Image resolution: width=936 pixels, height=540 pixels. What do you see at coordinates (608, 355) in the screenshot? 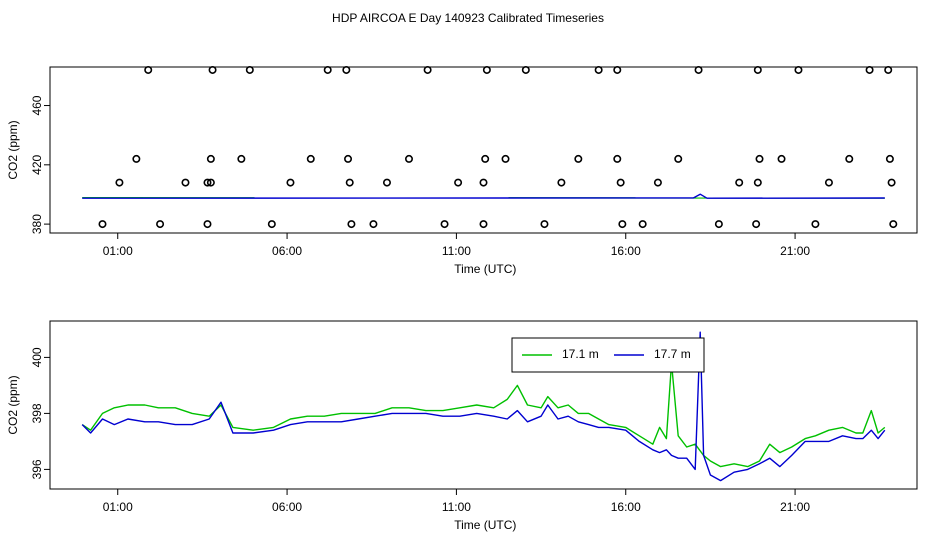
I see `legend-box` at bounding box center [608, 355].